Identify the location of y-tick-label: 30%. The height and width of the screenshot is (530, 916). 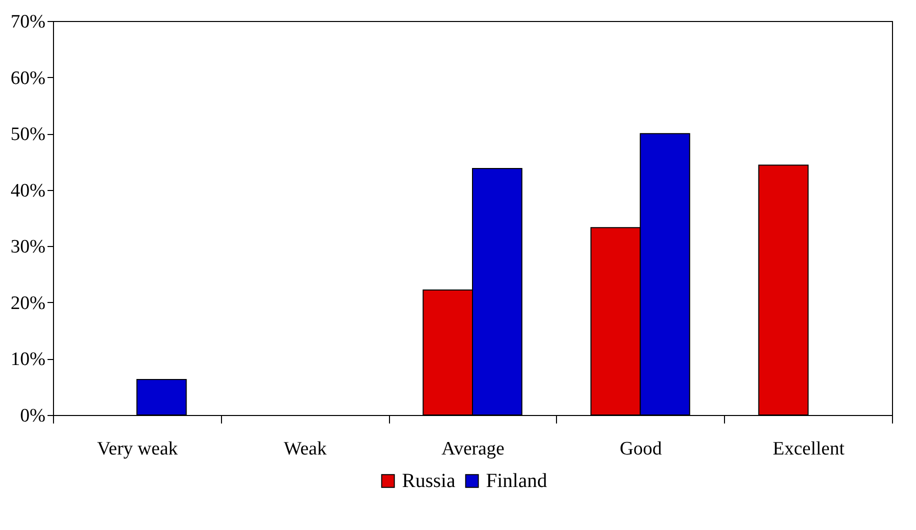
(28, 247).